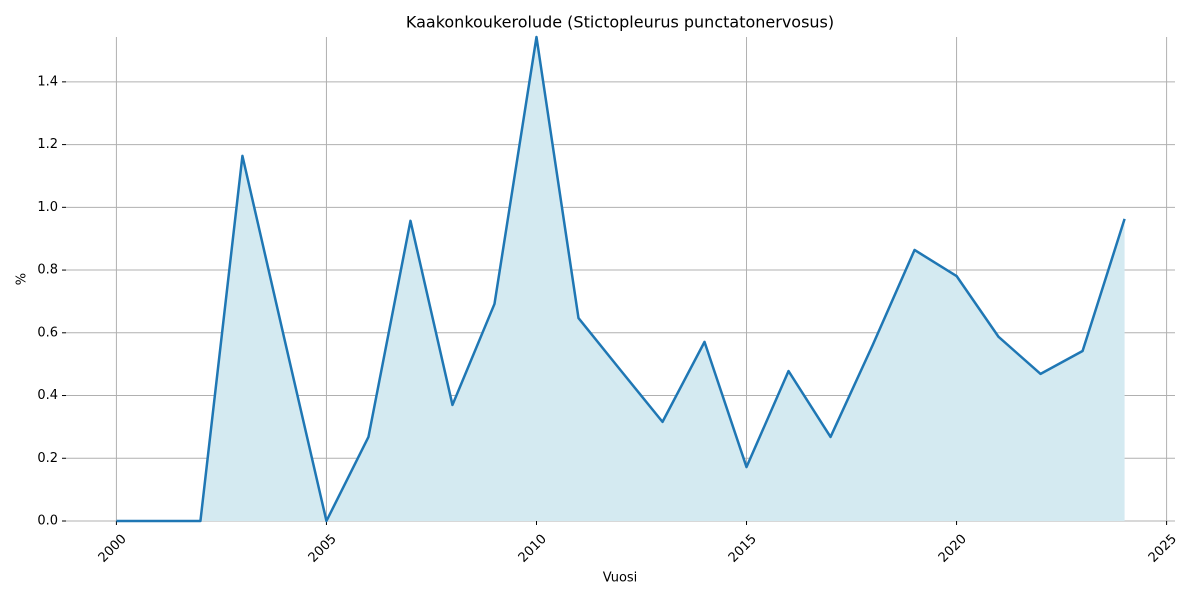 The height and width of the screenshot is (600, 1200). What do you see at coordinates (47, 81) in the screenshot?
I see `y-tick-label: 1.4` at bounding box center [47, 81].